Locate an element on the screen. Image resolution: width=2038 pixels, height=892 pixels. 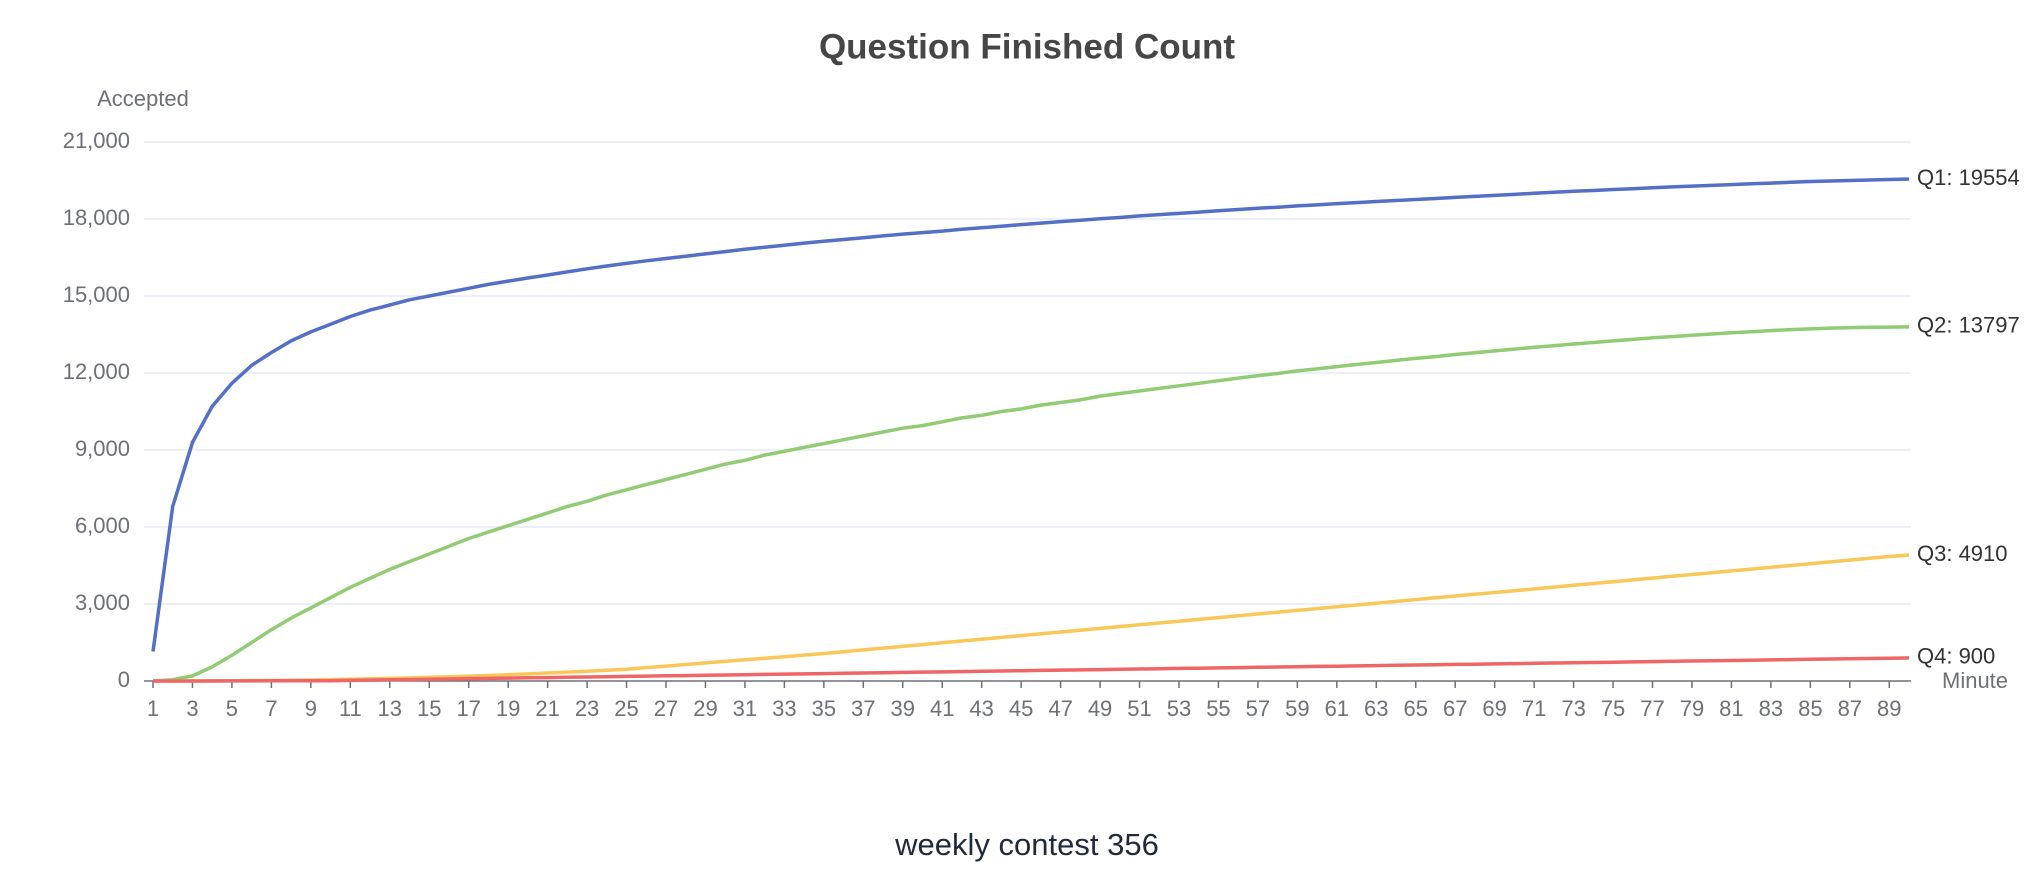
end-label: Q2: 13797 is located at coordinates (1968, 325).